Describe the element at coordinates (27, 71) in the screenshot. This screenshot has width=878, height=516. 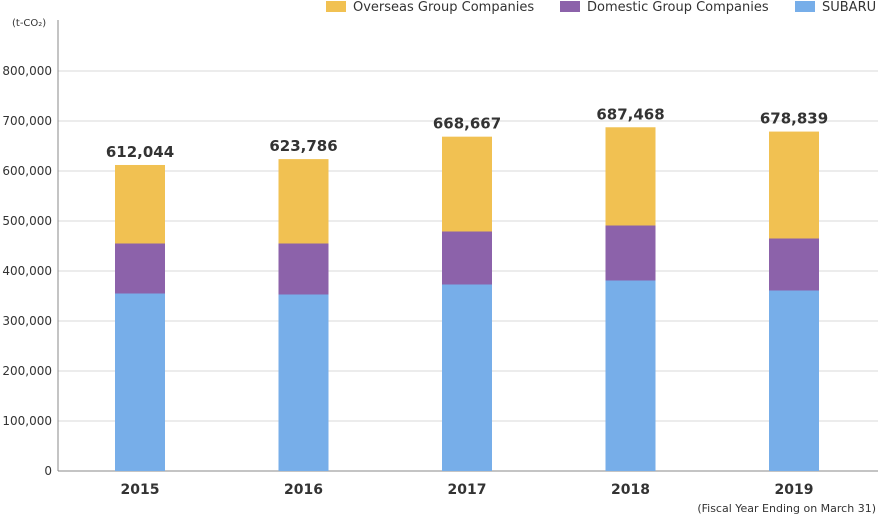
I see `y-tick-label: 800,000` at that location.